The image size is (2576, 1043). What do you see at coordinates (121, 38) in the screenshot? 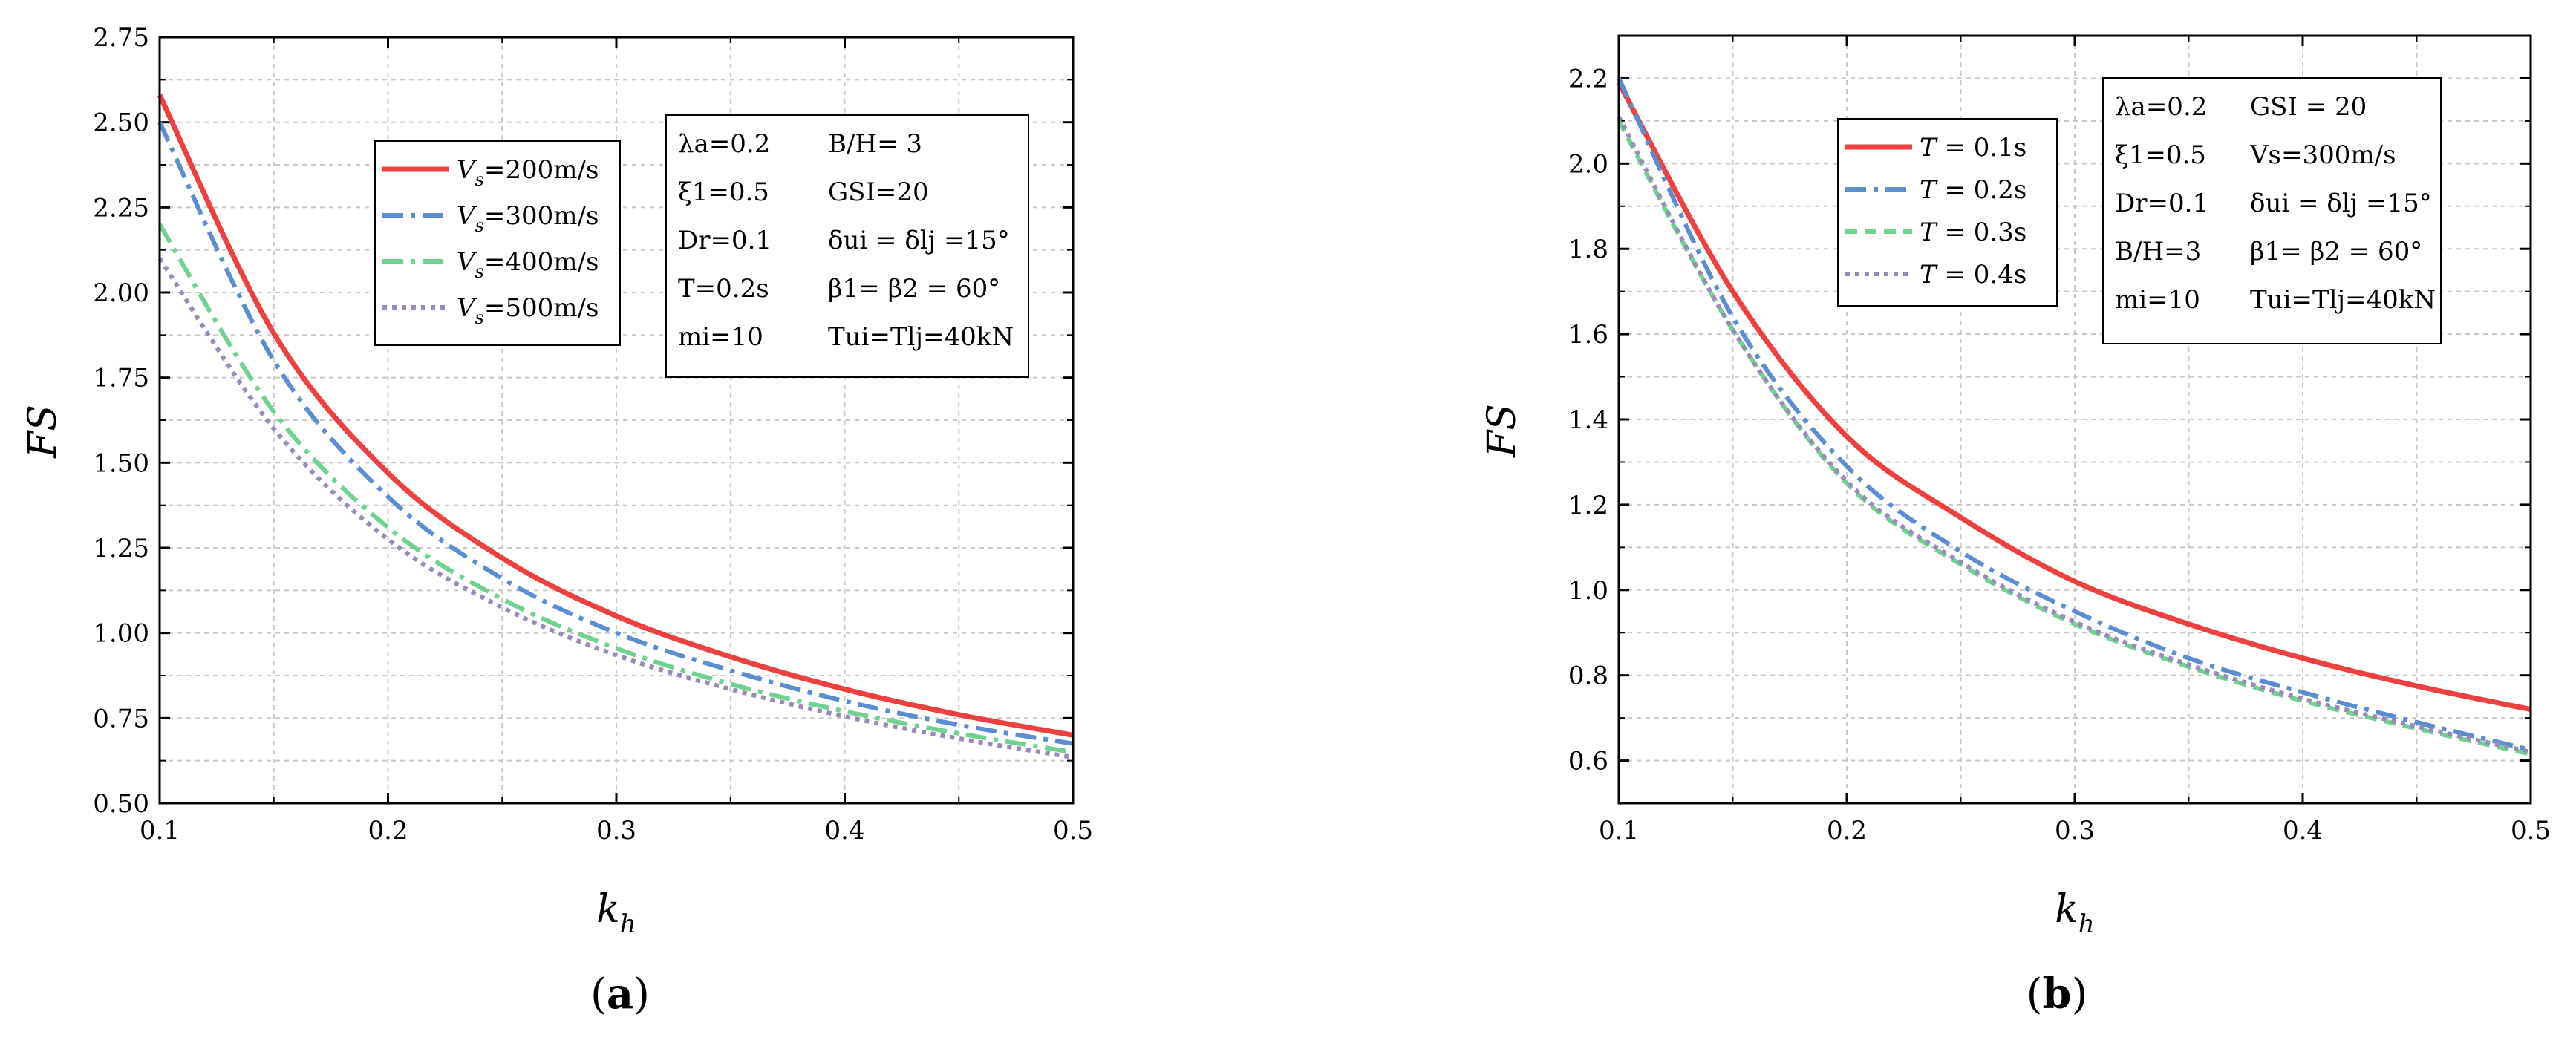
I see `y-tick-label: 2.75` at bounding box center [121, 38].